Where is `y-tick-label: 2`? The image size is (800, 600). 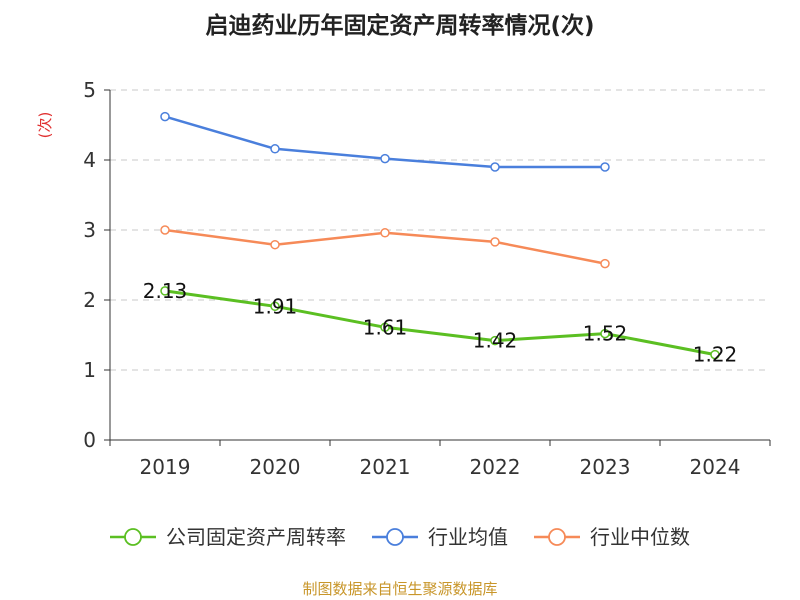 y-tick-label: 2 is located at coordinates (89, 300).